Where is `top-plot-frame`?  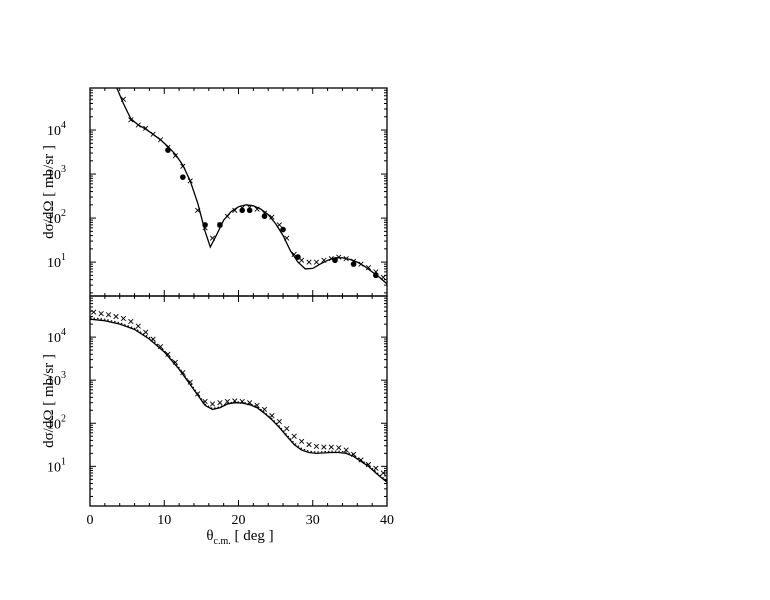
top-plot-frame is located at coordinates (238, 192).